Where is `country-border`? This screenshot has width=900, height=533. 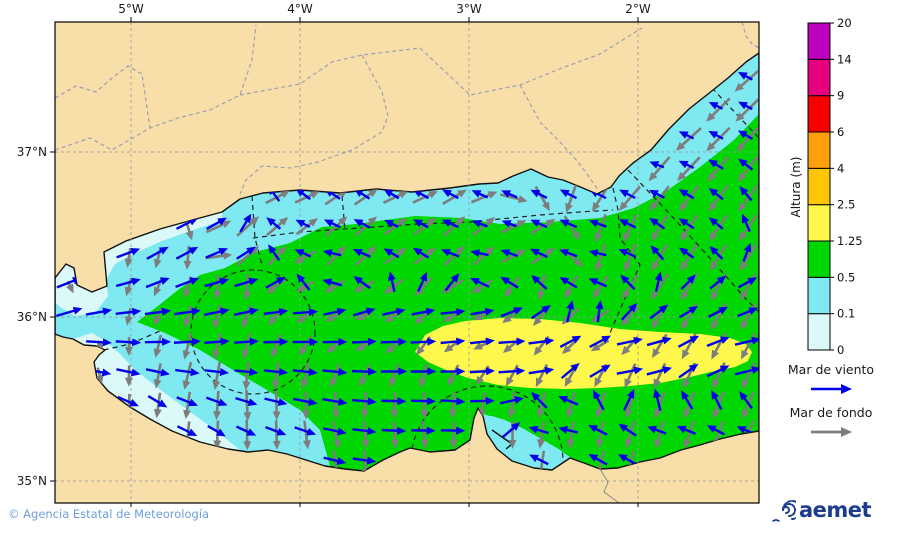 country-border is located at coordinates (610, 485).